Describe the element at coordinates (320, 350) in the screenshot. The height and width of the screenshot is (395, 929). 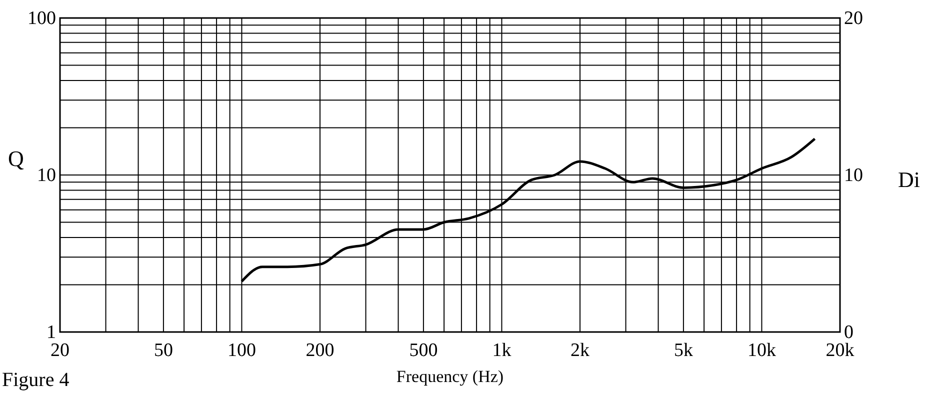
I see `x-tick-label: 200` at that location.